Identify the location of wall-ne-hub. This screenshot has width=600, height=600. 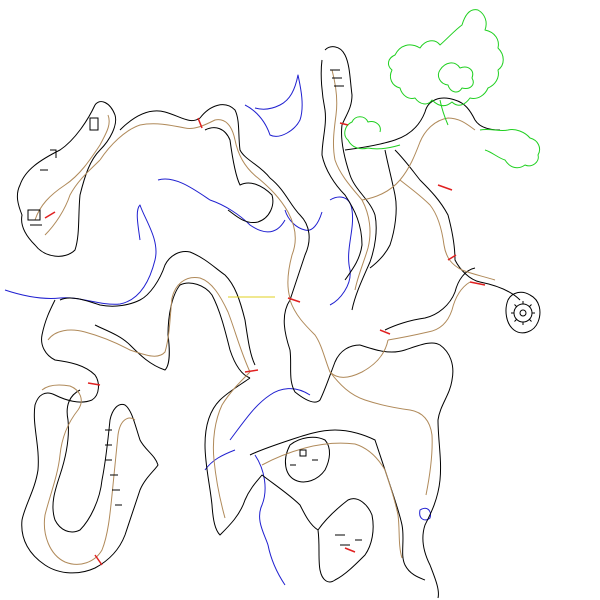
(422, 124).